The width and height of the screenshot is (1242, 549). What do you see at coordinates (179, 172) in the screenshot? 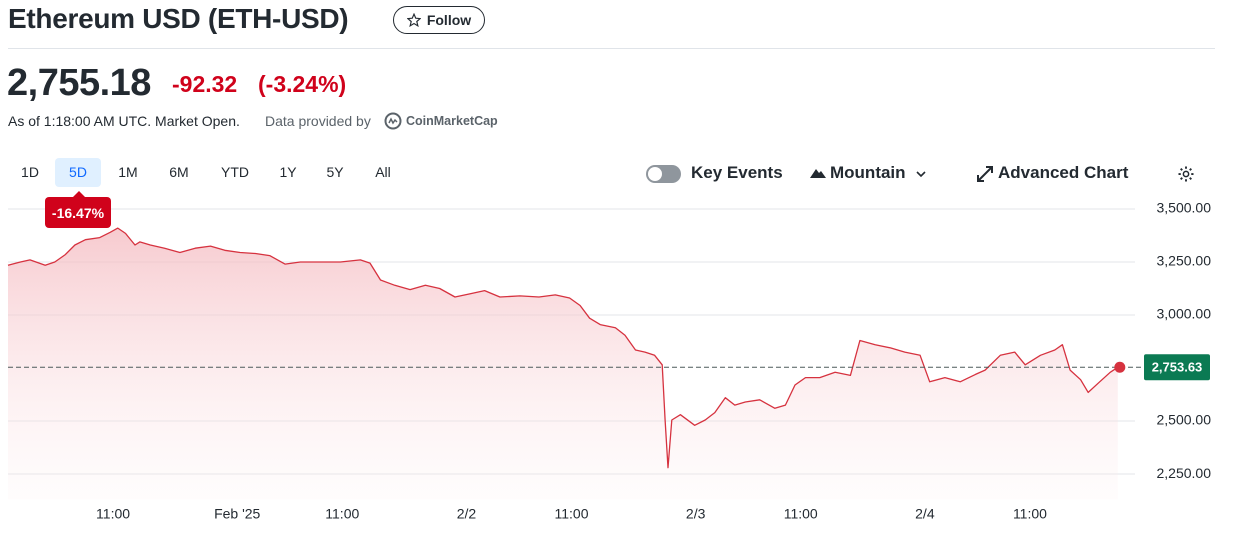
I see `range-button: 6M` at bounding box center [179, 172].